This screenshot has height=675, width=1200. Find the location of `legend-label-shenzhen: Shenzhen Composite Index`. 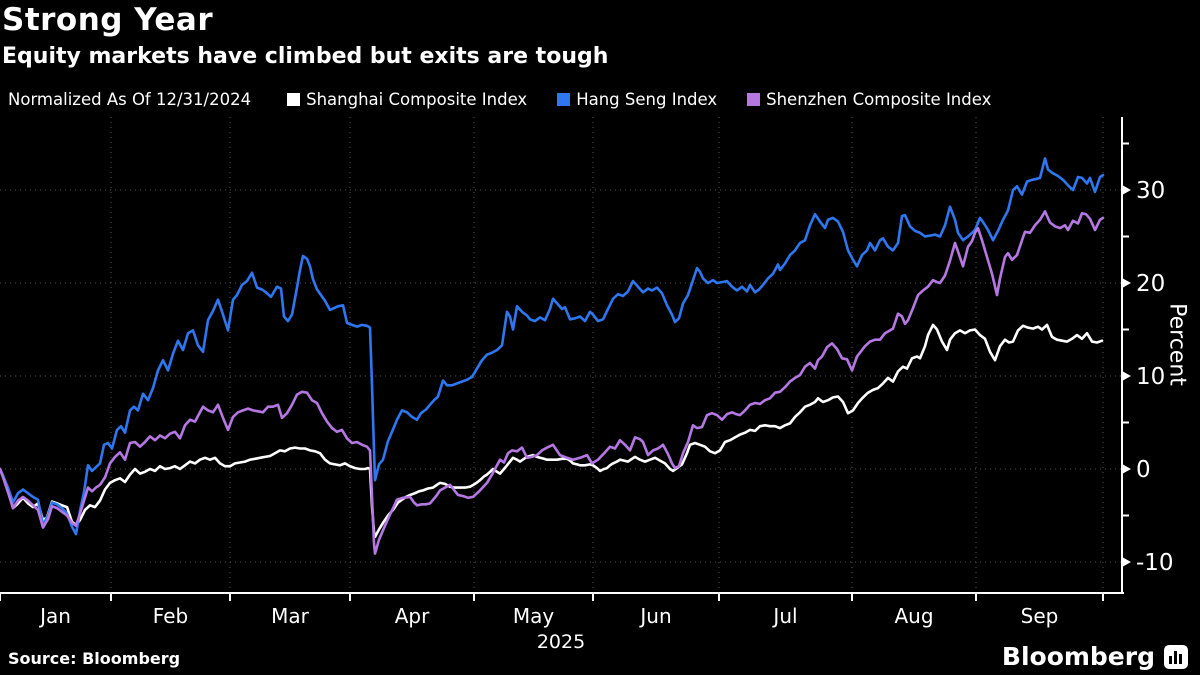

legend-label-shenzhen: Shenzhen Composite Index is located at coordinates (879, 99).